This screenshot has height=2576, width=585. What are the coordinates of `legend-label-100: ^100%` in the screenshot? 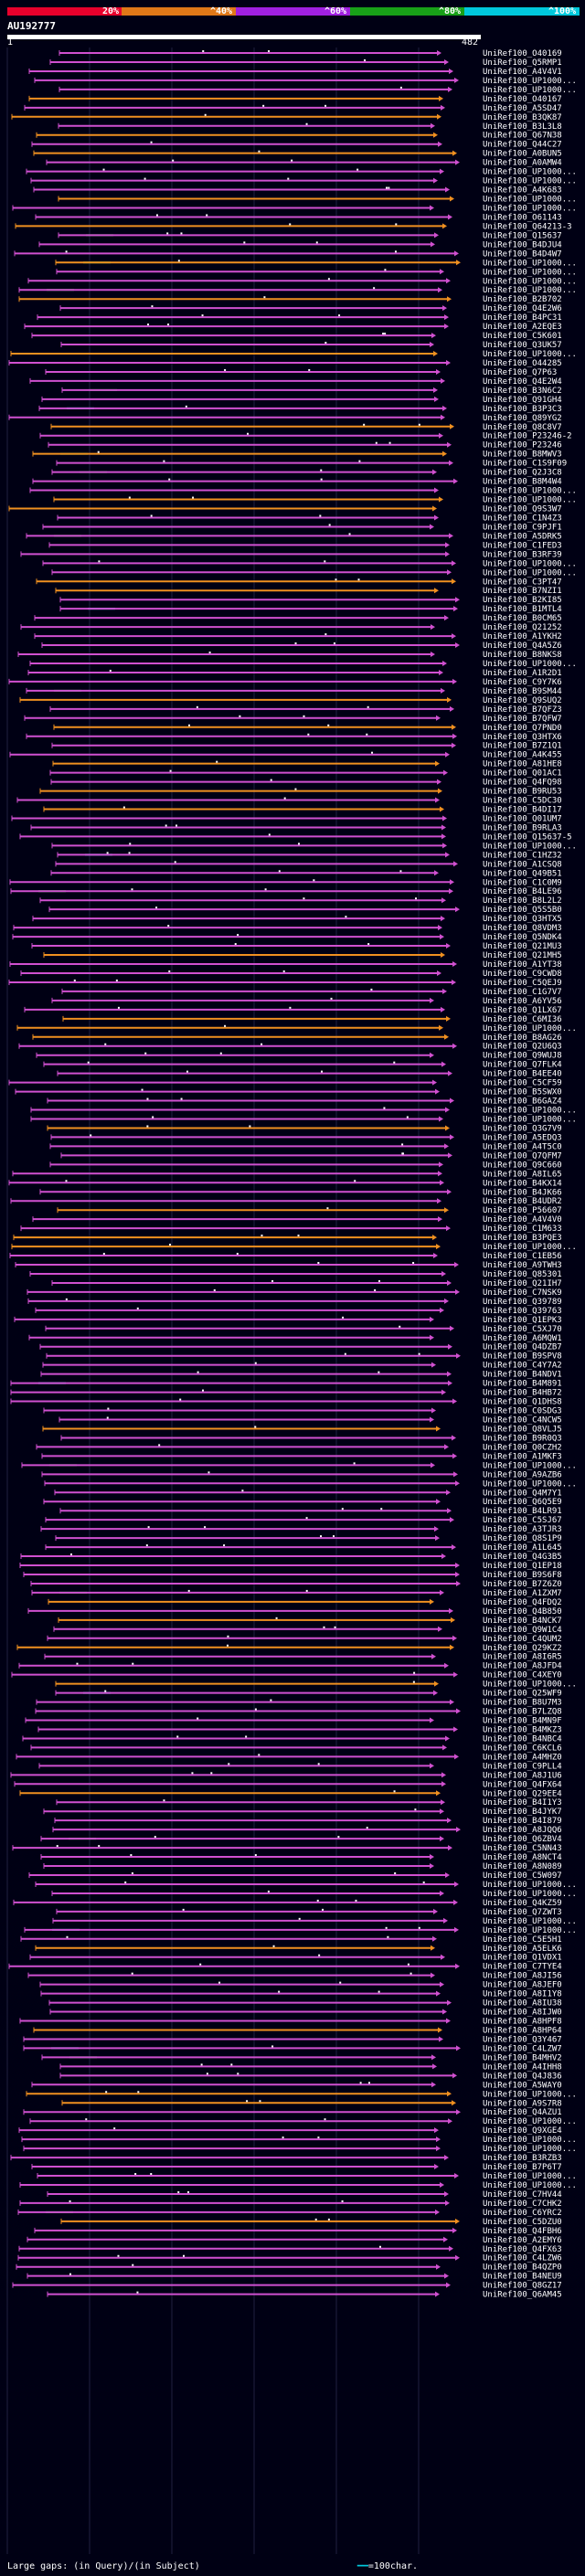 It's located at (563, 11).